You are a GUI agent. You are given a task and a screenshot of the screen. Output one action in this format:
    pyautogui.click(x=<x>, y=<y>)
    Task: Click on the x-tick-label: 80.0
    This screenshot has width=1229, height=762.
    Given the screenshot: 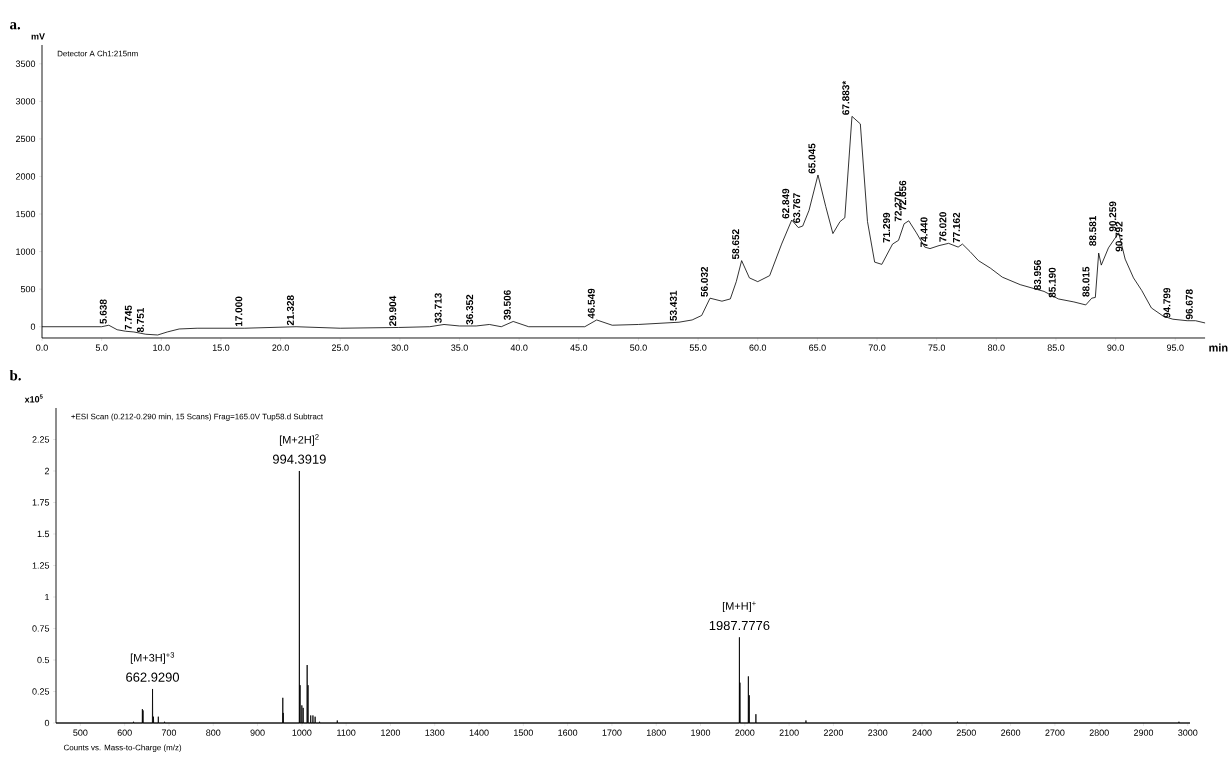 What is the action you would take?
    pyautogui.click(x=996, y=347)
    